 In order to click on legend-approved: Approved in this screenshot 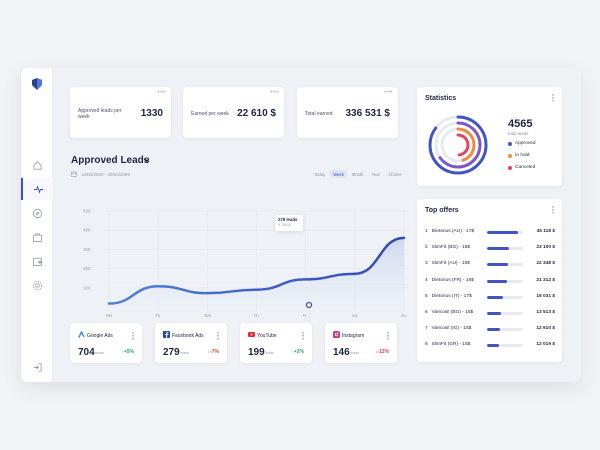, I will do `click(522, 143)`.